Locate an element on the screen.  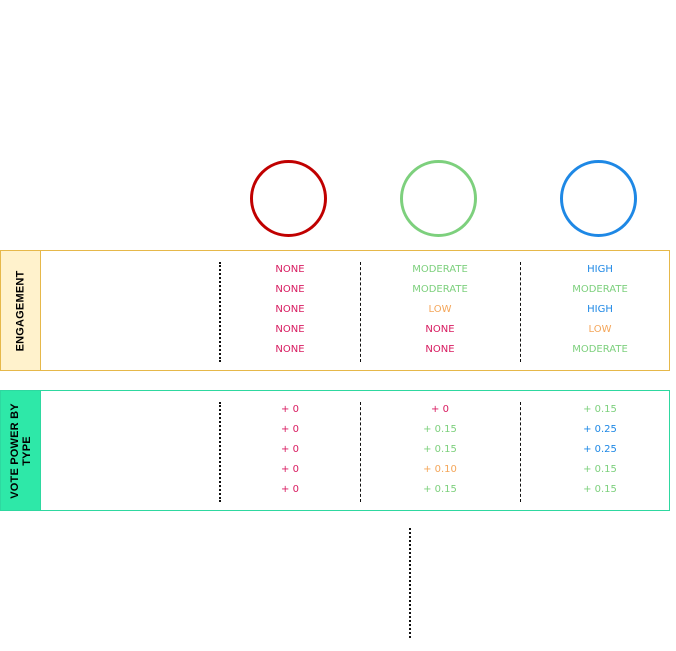
vote-power-cell-r5-c2: + 0.15 is located at coordinates (440, 489).